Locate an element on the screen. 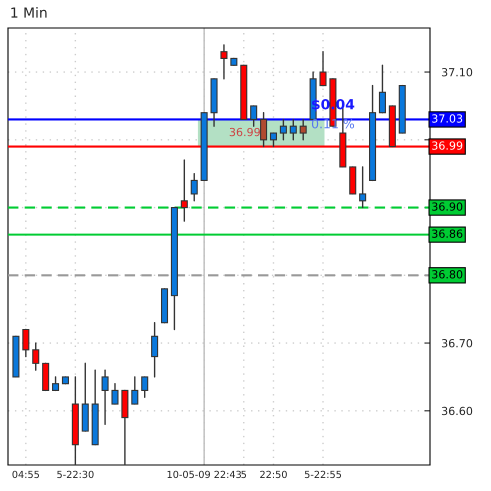  x-tick-label: 10-05-09 22:43 is located at coordinates (204, 474).